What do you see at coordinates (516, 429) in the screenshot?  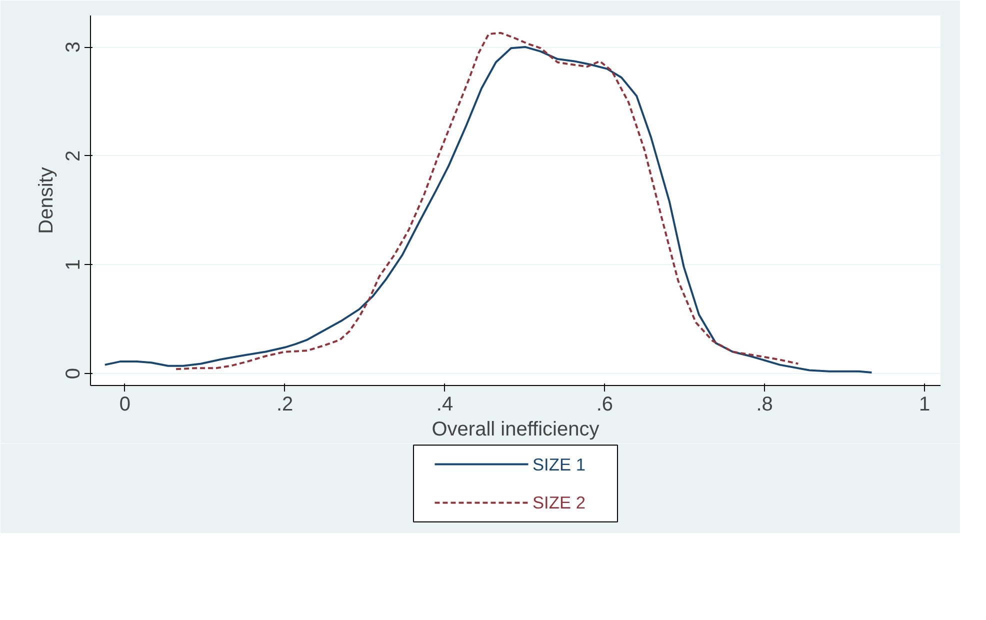 I see `x-axis-title: Overall inefficiency` at bounding box center [516, 429].